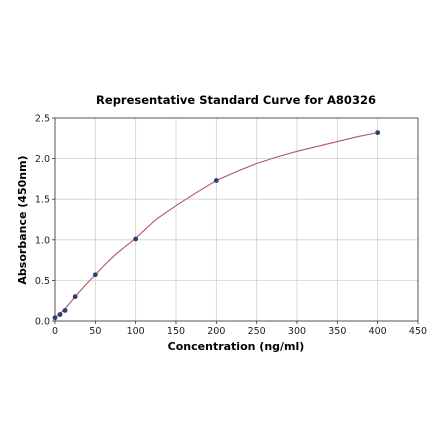 This screenshot has width=440, height=441. I want to click on x-tick-label: 0, so click(55, 331).